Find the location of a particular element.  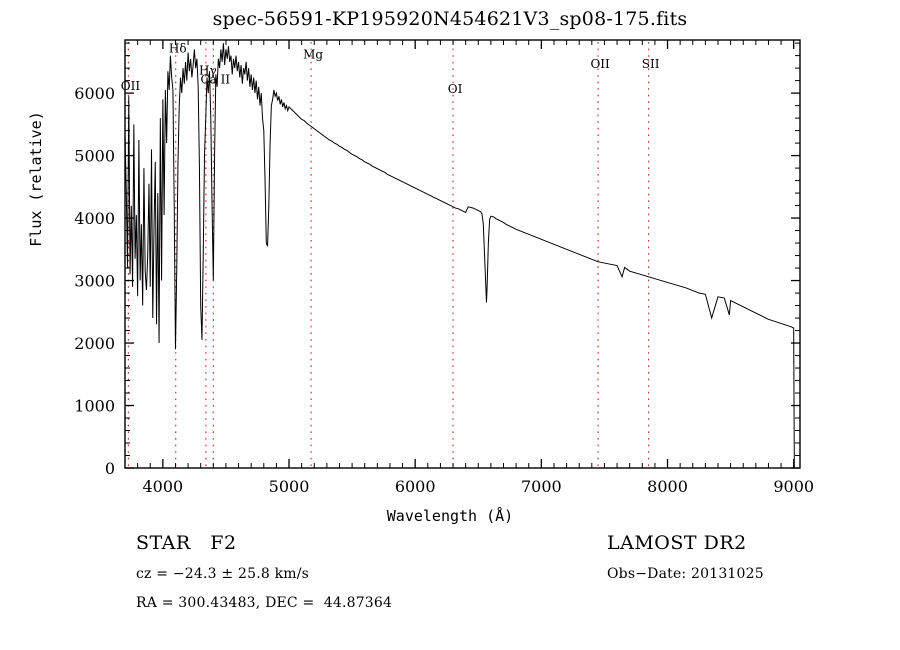

redshift-value: cz = −24.3 ± 25.8 km/s is located at coordinates (223, 574).